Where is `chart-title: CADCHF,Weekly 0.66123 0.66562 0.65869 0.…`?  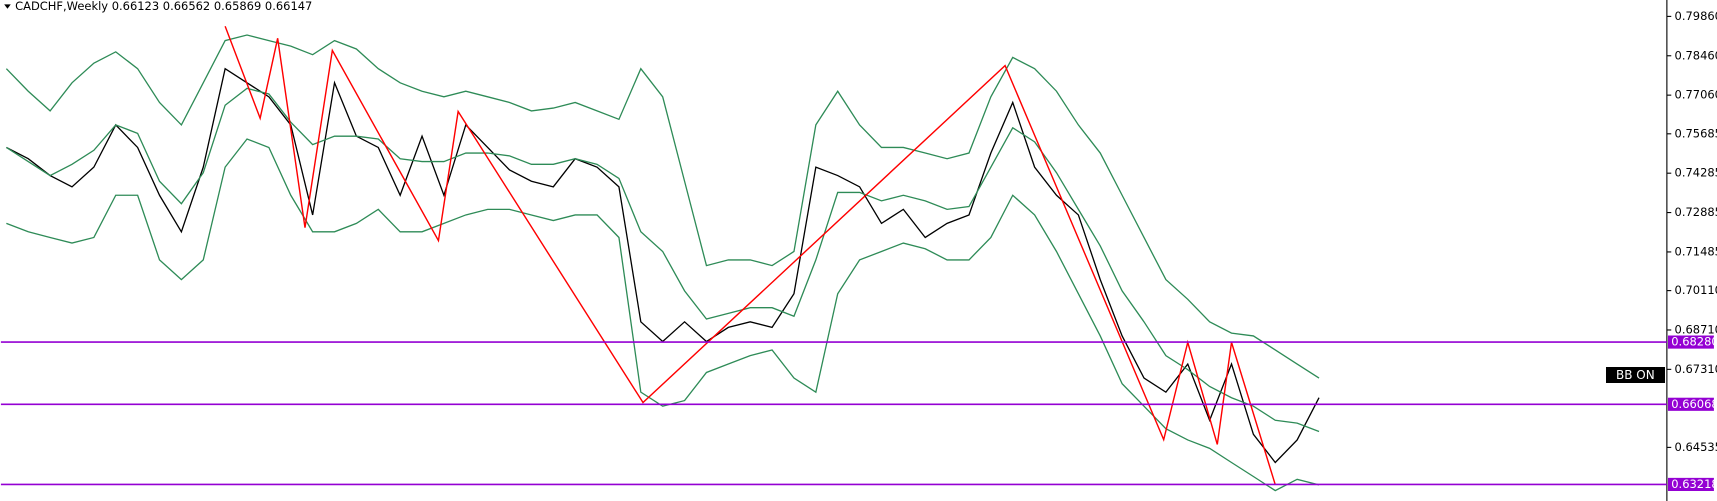 chart-title: CADCHF,Weekly 0.66123 0.66562 0.65869 0.… is located at coordinates (163, 6).